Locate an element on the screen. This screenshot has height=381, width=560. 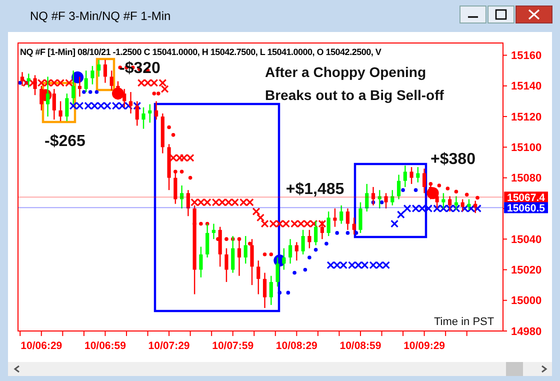
y-tick-label: 15080 is located at coordinates (526, 178).